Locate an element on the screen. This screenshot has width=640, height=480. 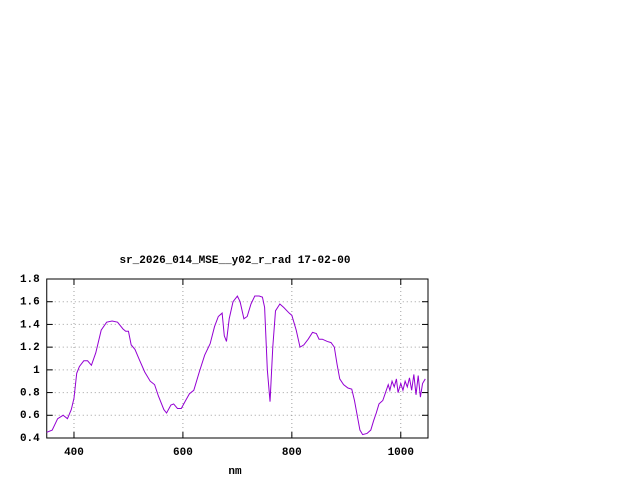
x-tick-label: 1000 is located at coordinates (401, 453).